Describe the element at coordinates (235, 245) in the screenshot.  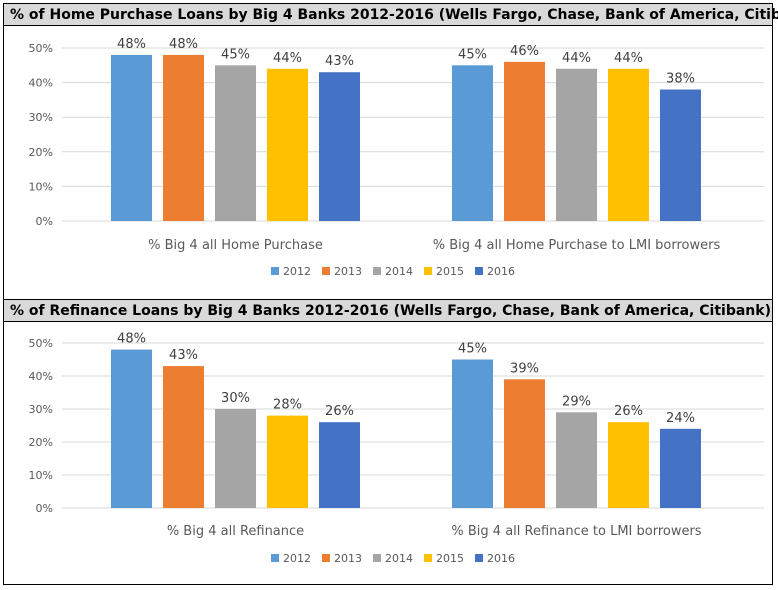
I see `category-label: % Big 4 all Home Purchase` at that location.